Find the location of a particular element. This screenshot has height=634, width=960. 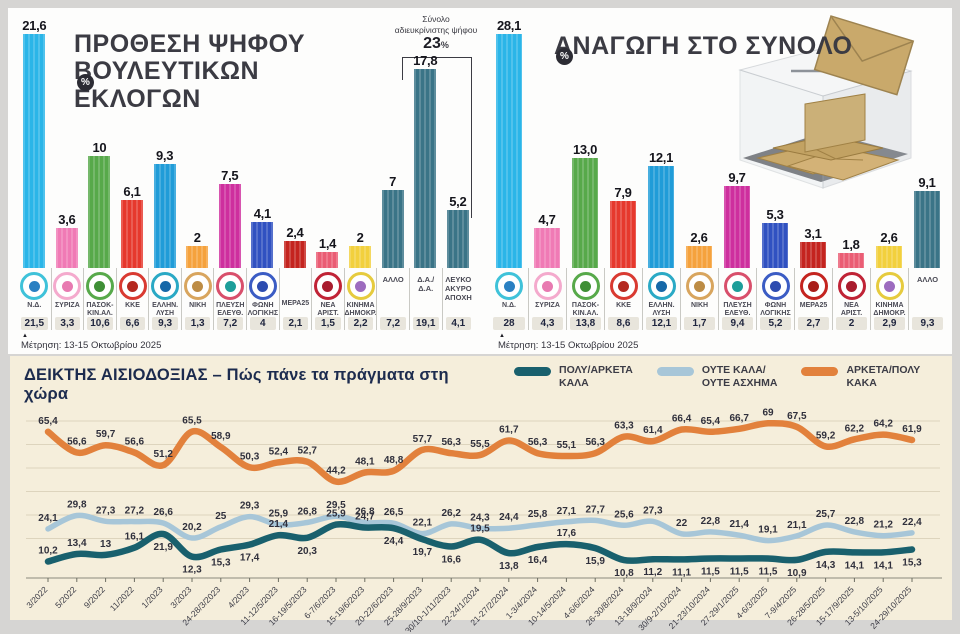

party-prev-value: 10,6 is located at coordinates (100, 323).